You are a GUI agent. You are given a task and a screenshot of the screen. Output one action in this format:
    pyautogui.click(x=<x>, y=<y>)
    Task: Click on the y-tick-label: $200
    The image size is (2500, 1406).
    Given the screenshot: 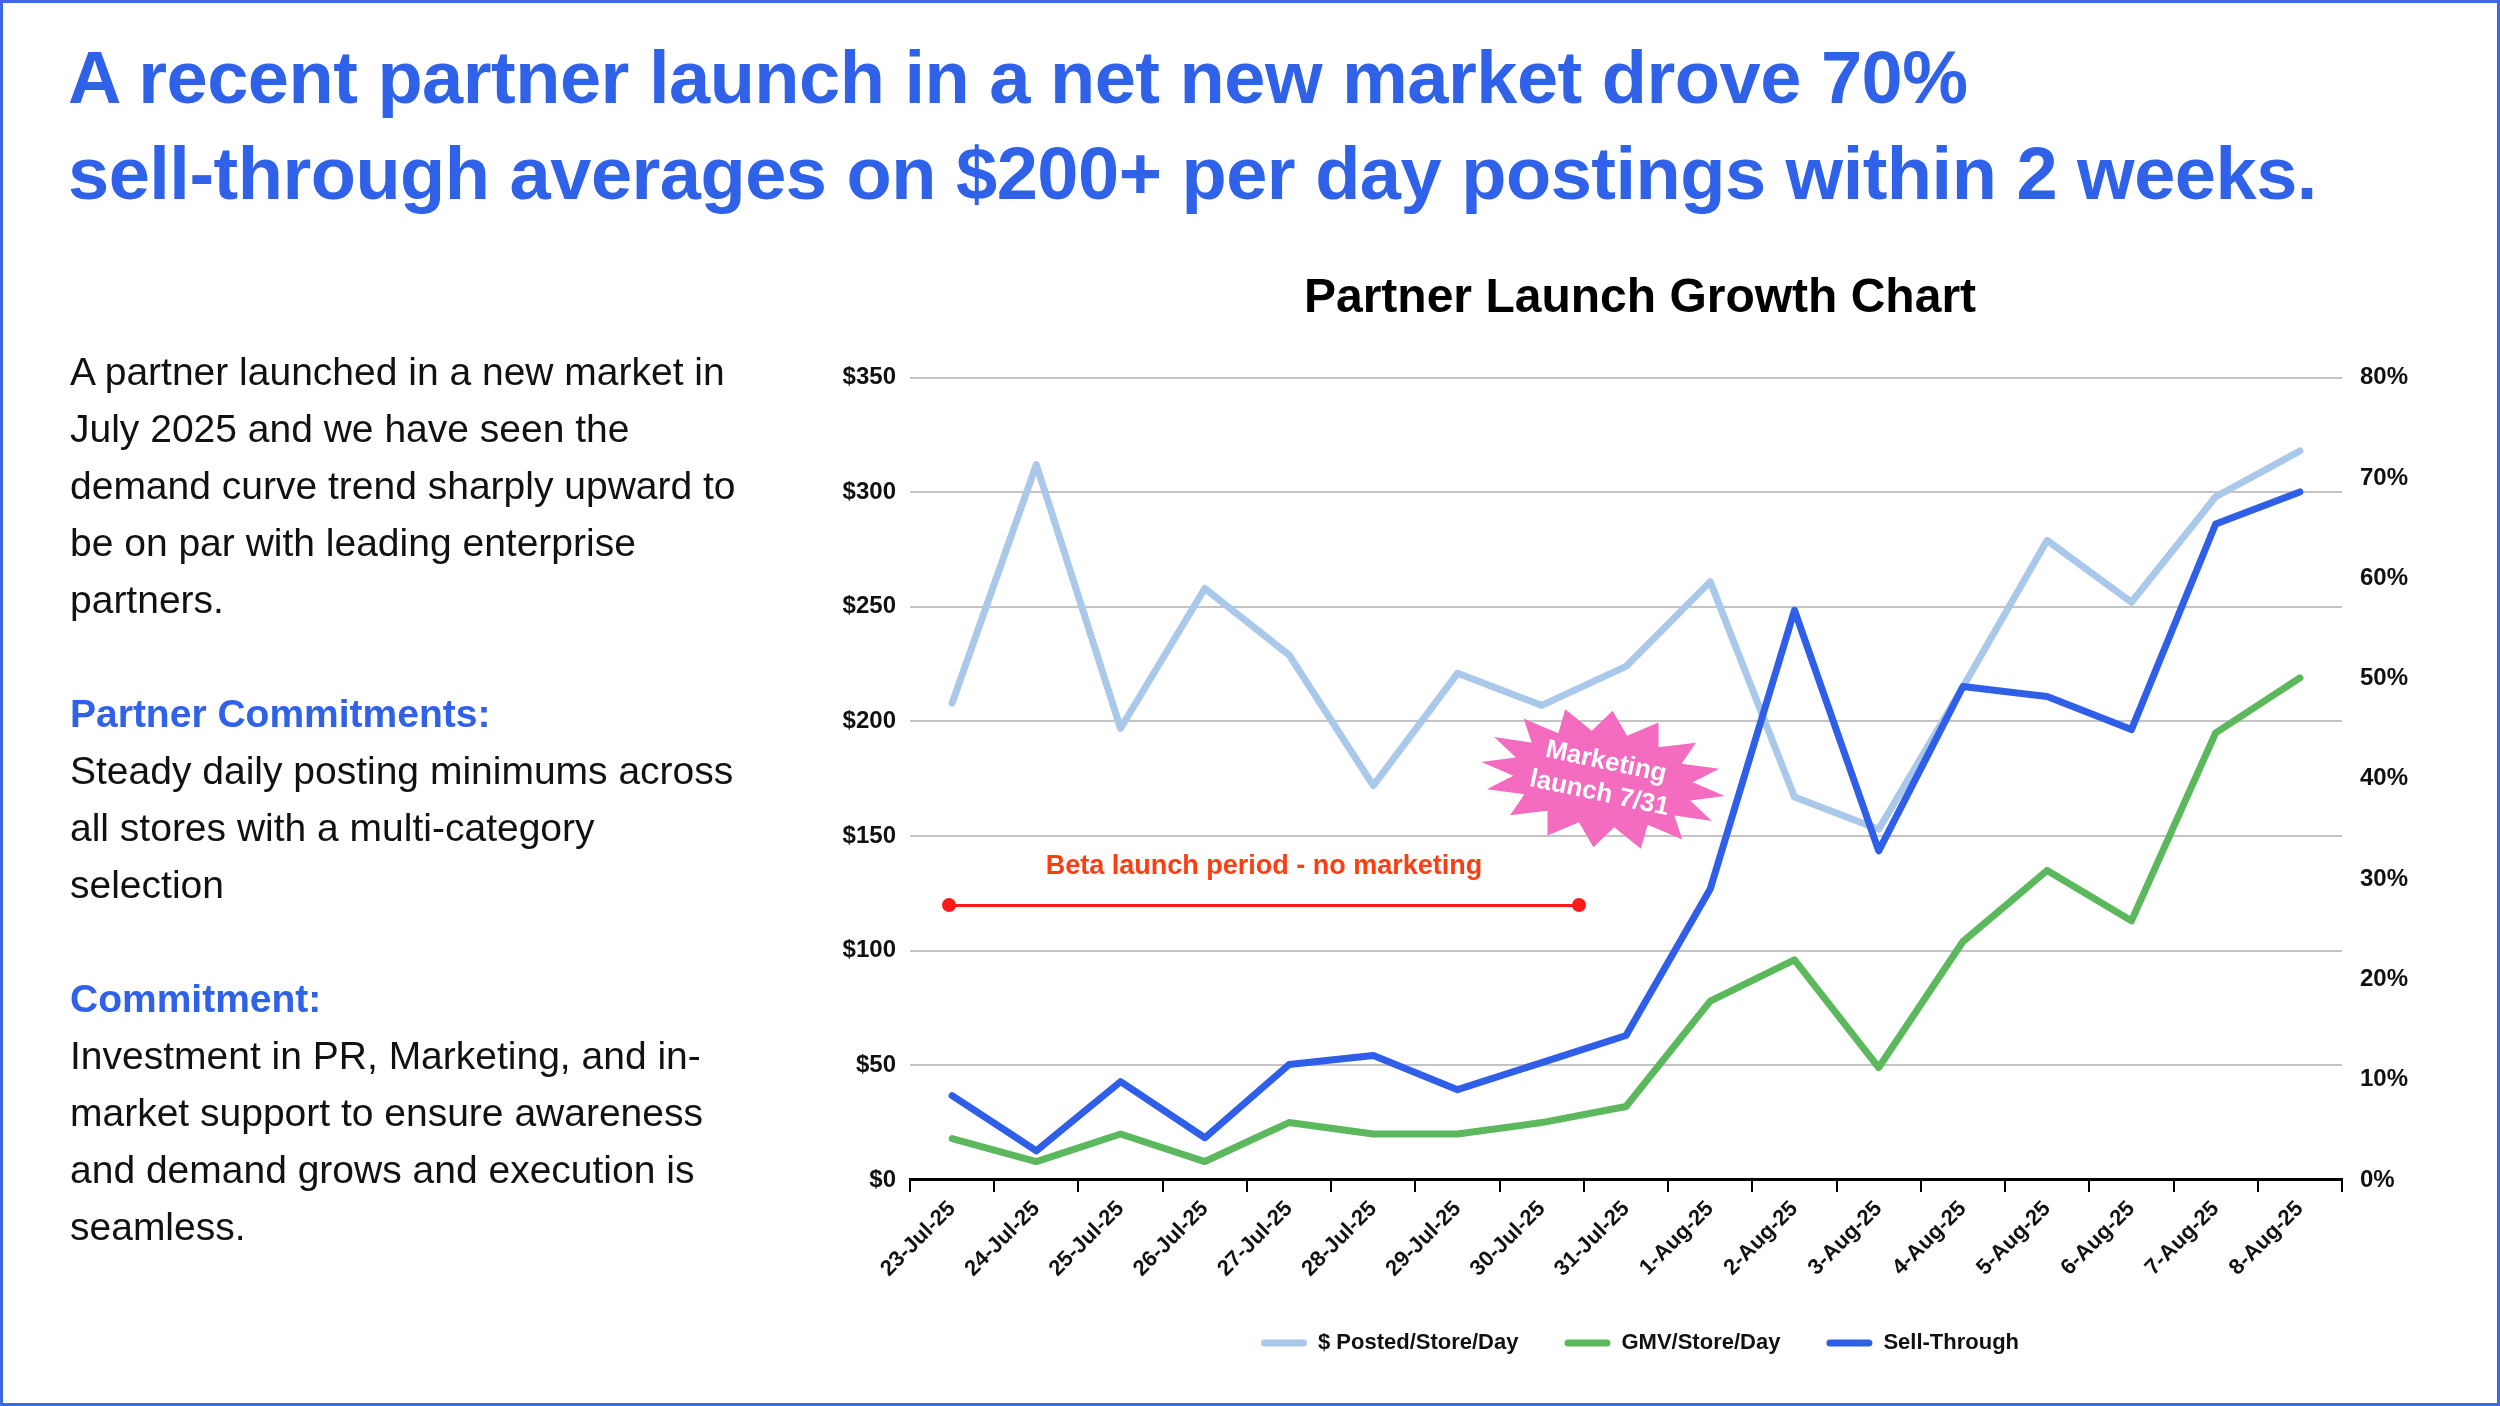 What is the action you would take?
    pyautogui.click(x=869, y=720)
    